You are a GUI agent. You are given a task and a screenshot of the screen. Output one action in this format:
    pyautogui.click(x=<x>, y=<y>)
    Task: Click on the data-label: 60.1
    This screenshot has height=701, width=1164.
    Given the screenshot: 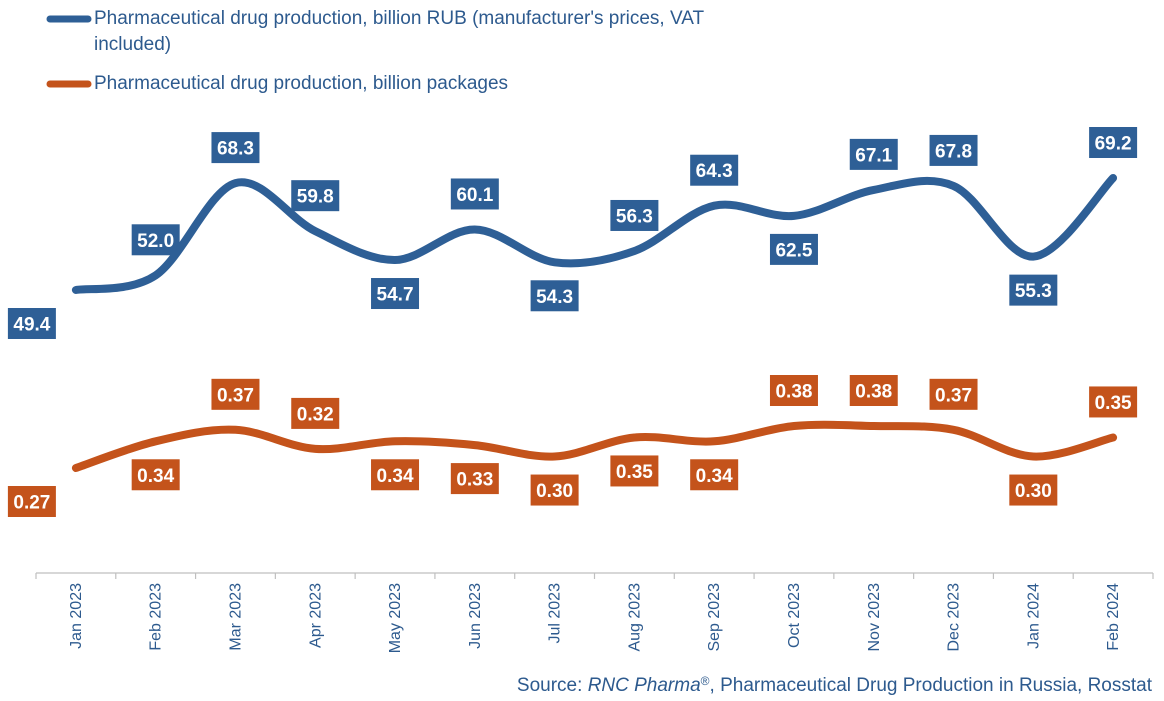 What is the action you would take?
    pyautogui.click(x=474, y=194)
    